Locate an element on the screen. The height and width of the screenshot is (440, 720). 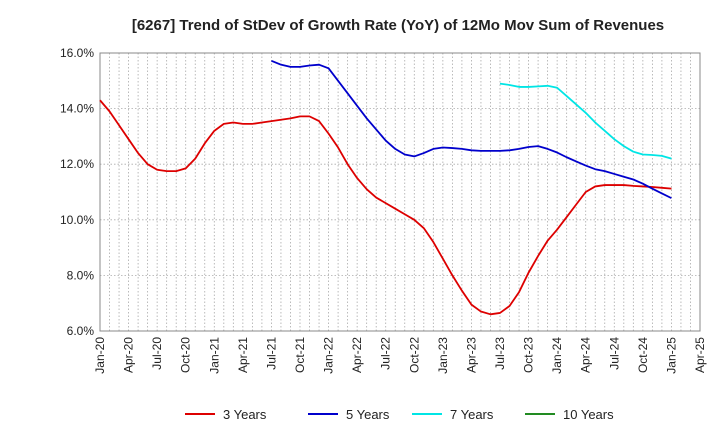
x-tick-label: Oct-22 is located at coordinates (414, 355).